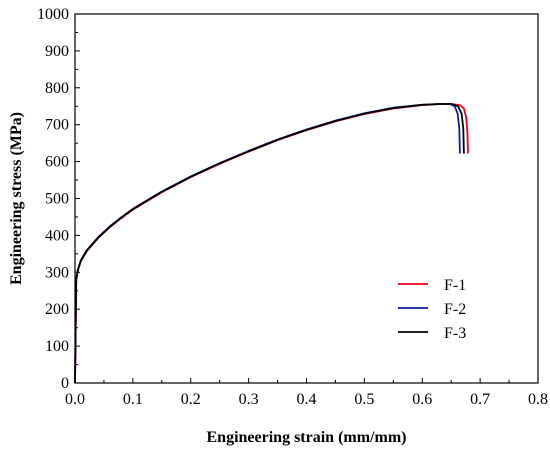  I want to click on y-tick-label: 700, so click(57, 125).